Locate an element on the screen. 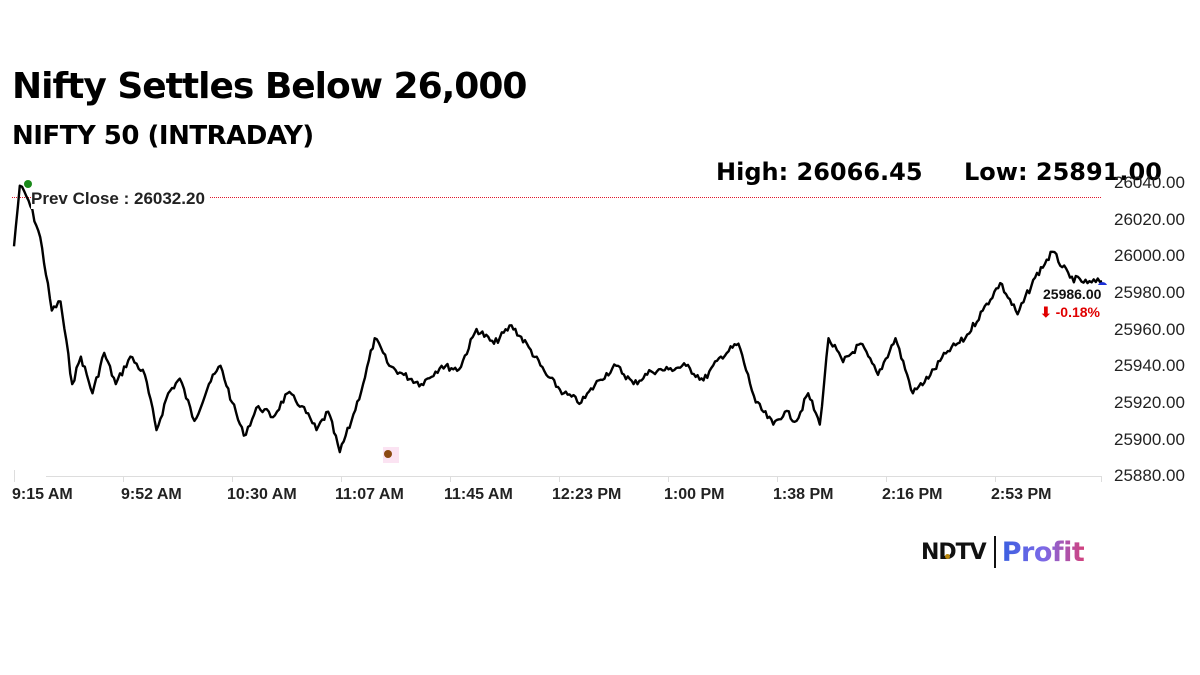 The image size is (1200, 675). y-tick-label: 26020.00 is located at coordinates (1149, 219).